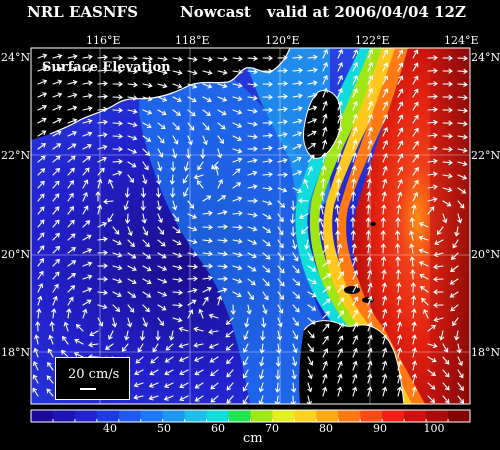 Image resolution: width=500 pixels, height=450 pixels. Describe the element at coordinates (272, 428) in the screenshot. I see `colorbar-tick-70: 70` at that location.